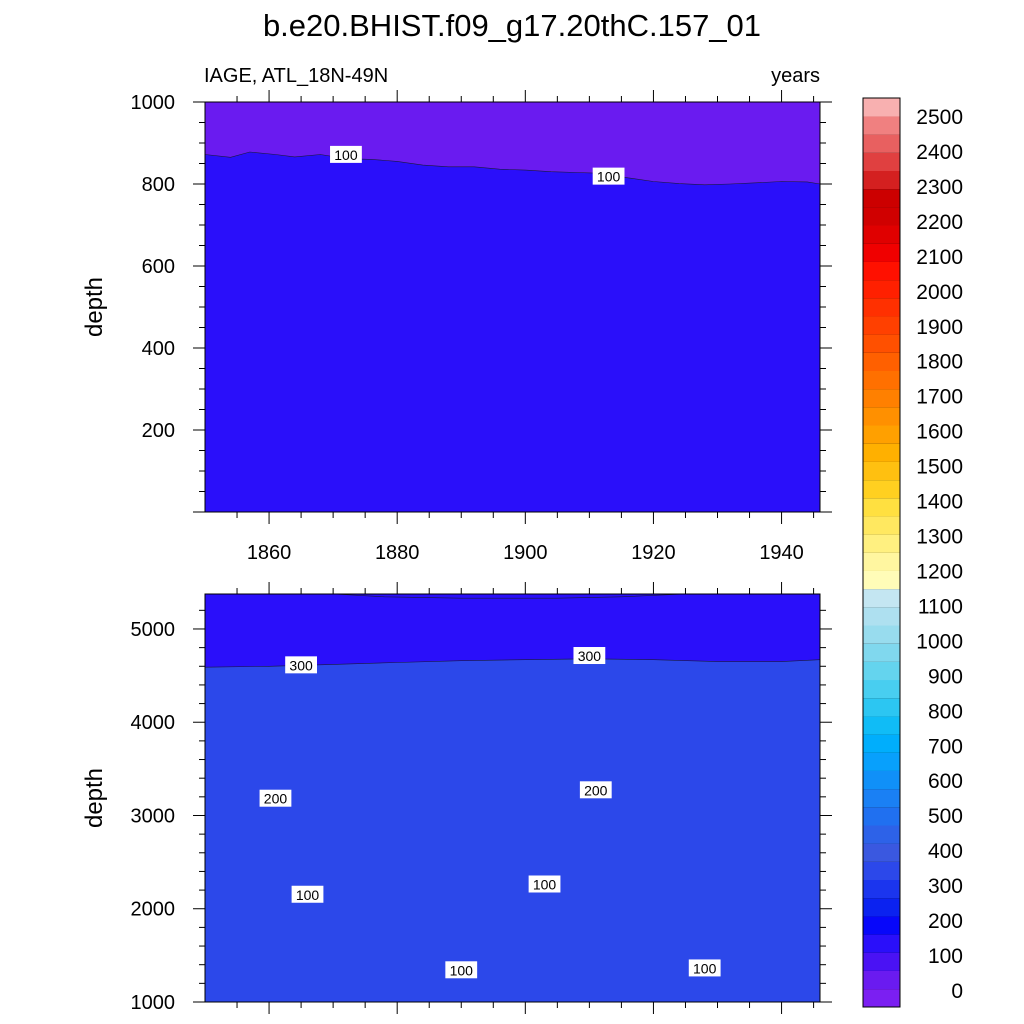 The image size is (1024, 1024). What do you see at coordinates (153, 103) in the screenshot?
I see `y-tick-label-top-1000: 1000` at bounding box center [153, 103].